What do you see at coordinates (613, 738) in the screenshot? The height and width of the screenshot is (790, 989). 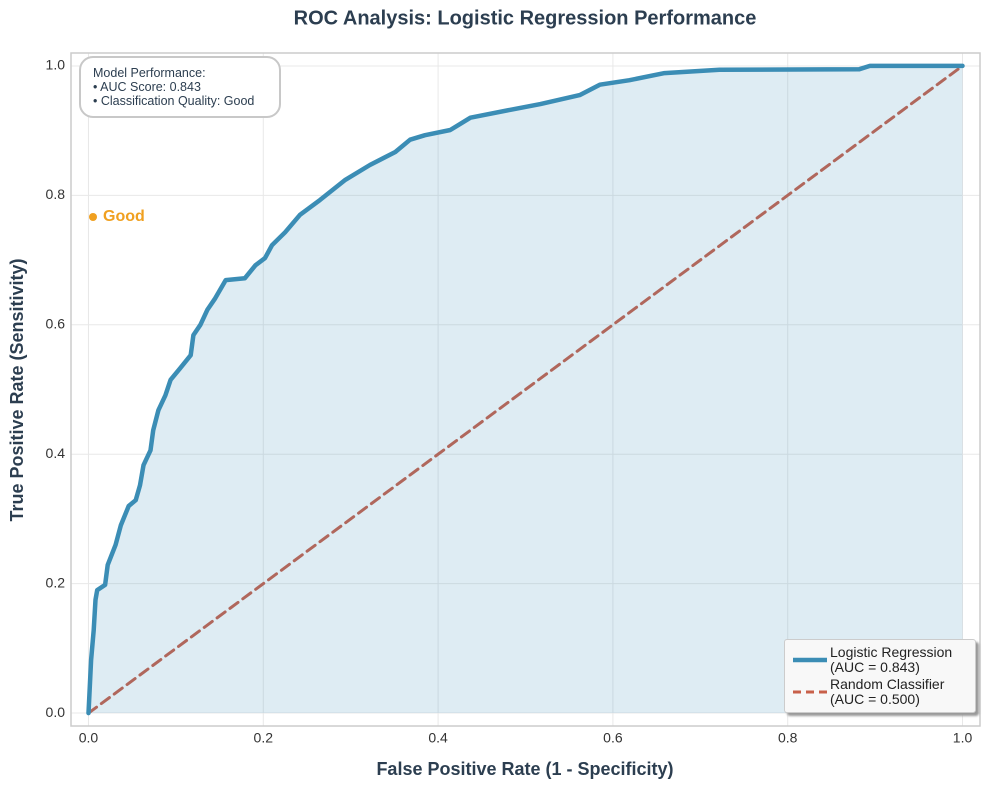 I see `x-tick-label: 0.6` at bounding box center [613, 738].